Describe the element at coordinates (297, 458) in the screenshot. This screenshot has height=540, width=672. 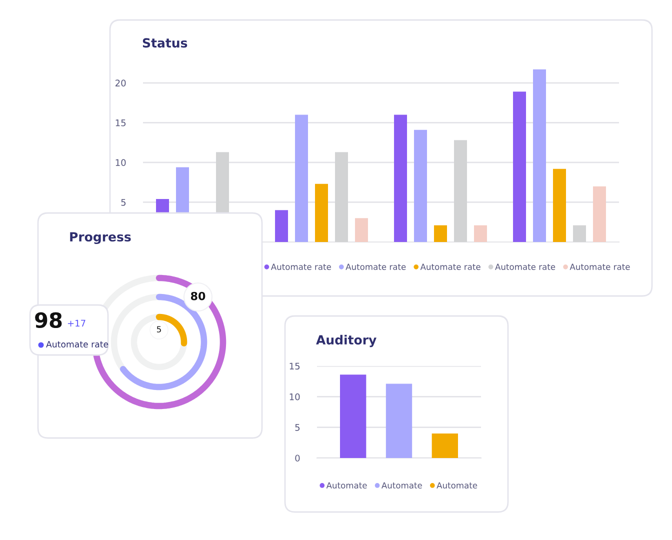
I see `y-tick-label: 0` at that location.